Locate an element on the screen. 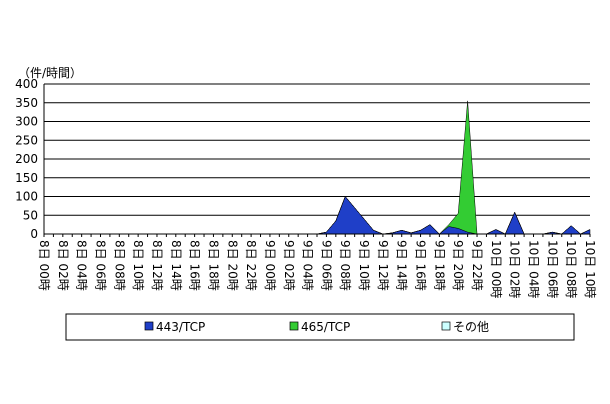 This screenshot has height=404, width=610. x-tick-label: 10日 02時 is located at coordinates (515, 269).